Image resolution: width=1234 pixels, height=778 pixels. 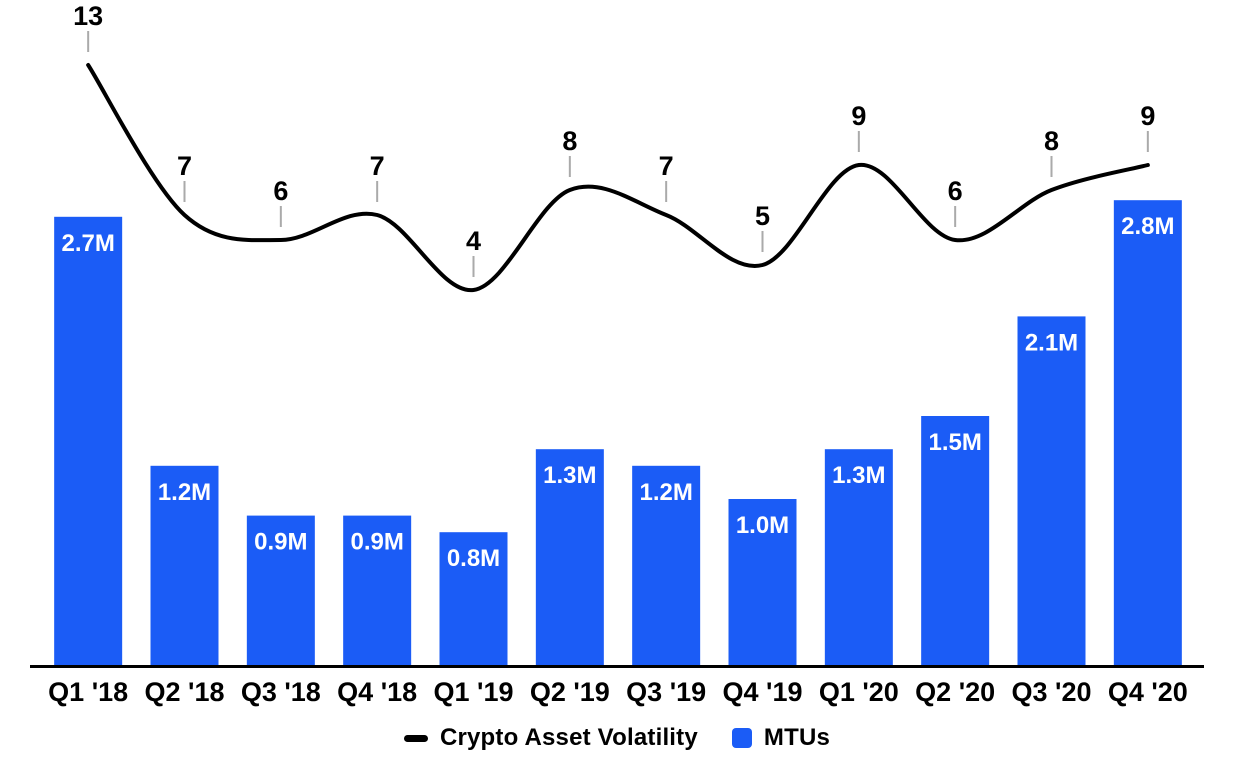 What do you see at coordinates (1052, 692) in the screenshot?
I see `x-axis-label: Q3 '20` at bounding box center [1052, 692].